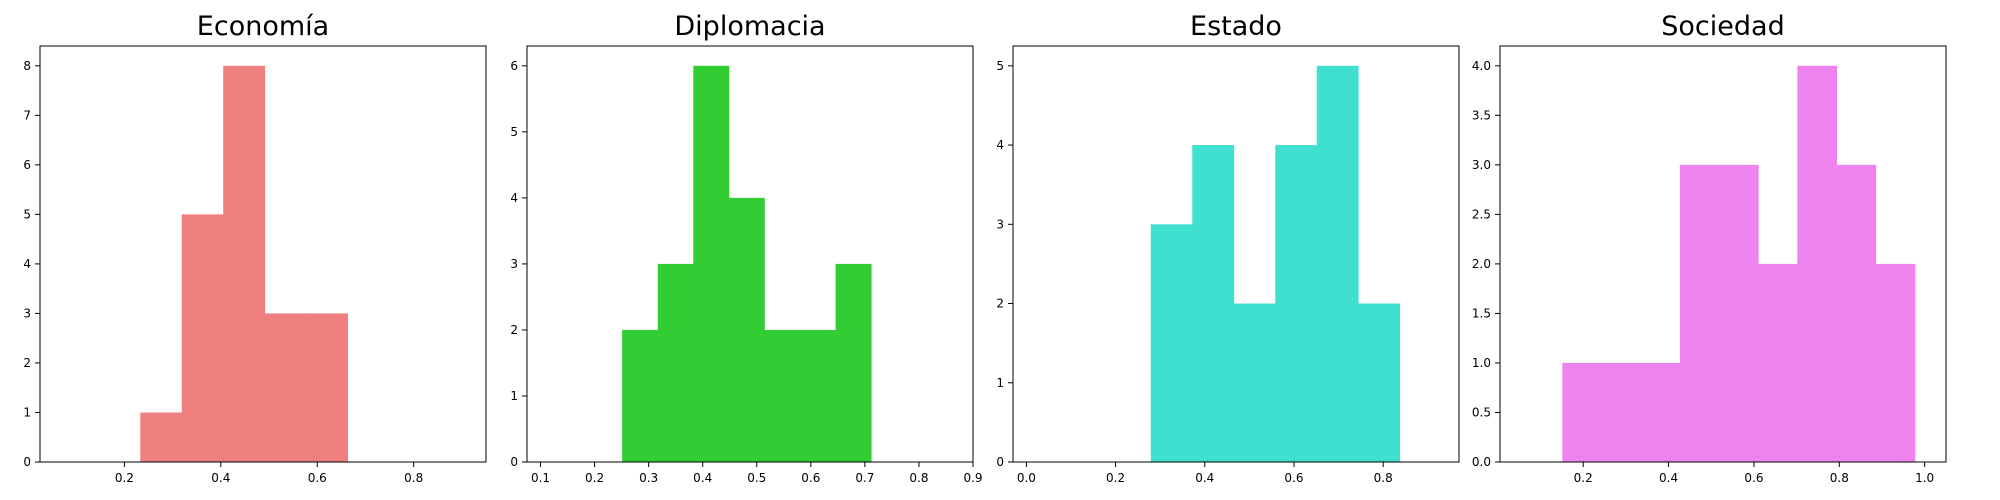  I want to click on x-tick-label: 0.7, so click(864, 478).